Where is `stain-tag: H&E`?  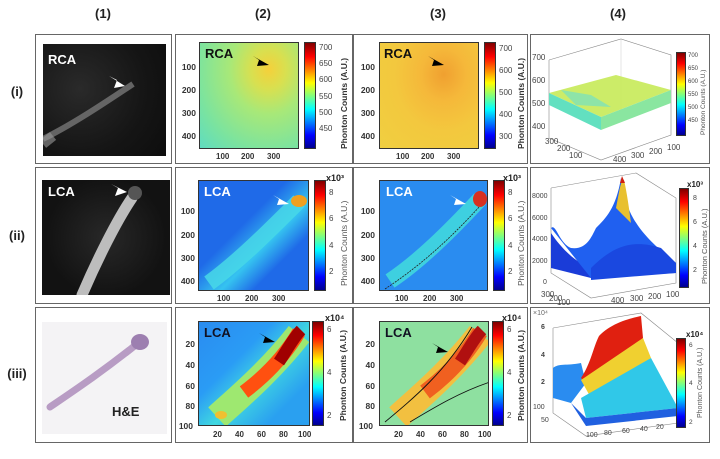 stain-tag: H&E is located at coordinates (126, 411).